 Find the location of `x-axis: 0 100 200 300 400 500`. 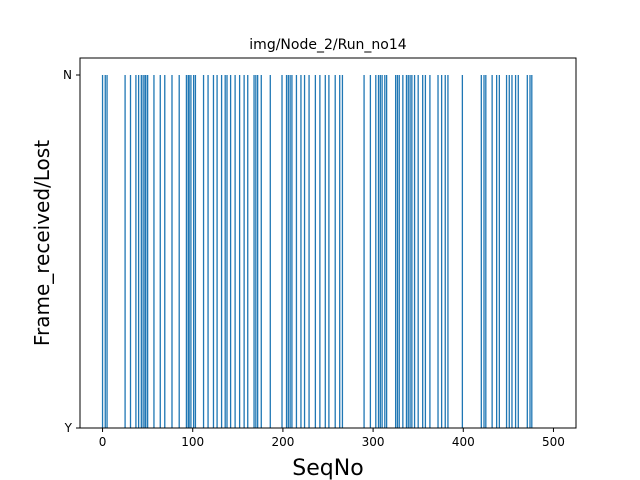

x-axis: 0 100 200 300 400 500 is located at coordinates (332, 438).